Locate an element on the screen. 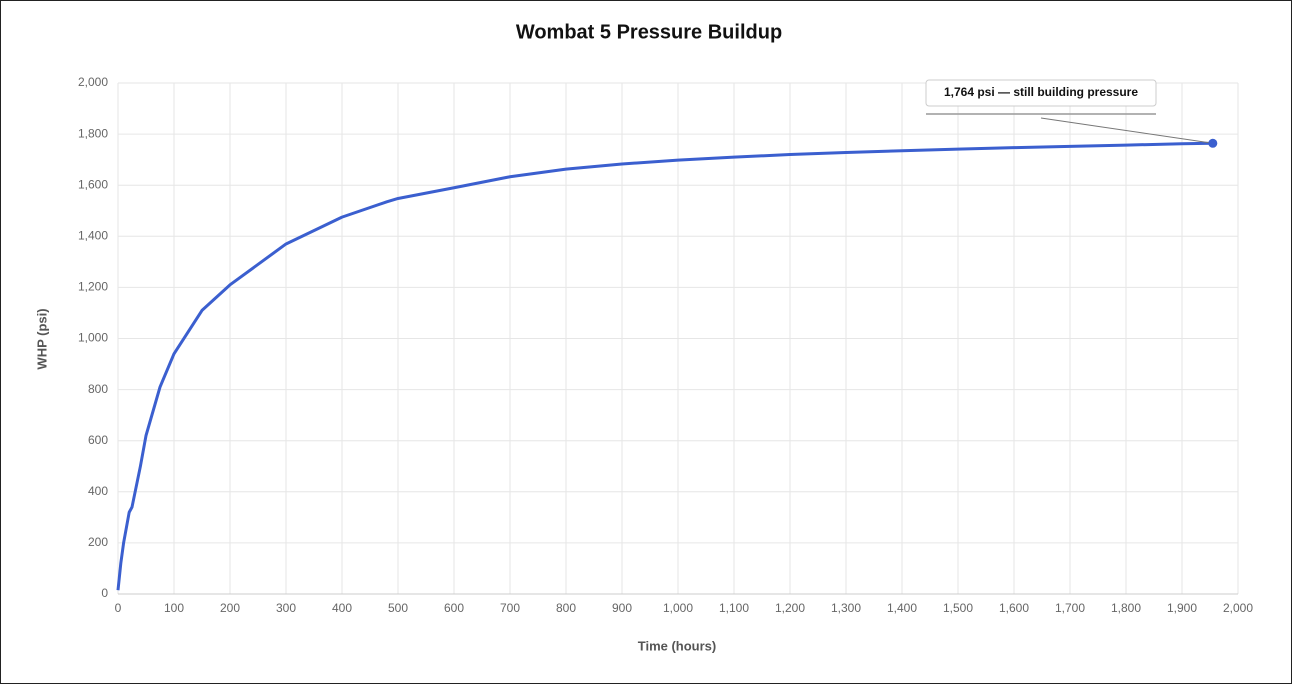 The image size is (1292, 684). annotation-text: 1,764 psi — still building pressure is located at coordinates (1041, 92).